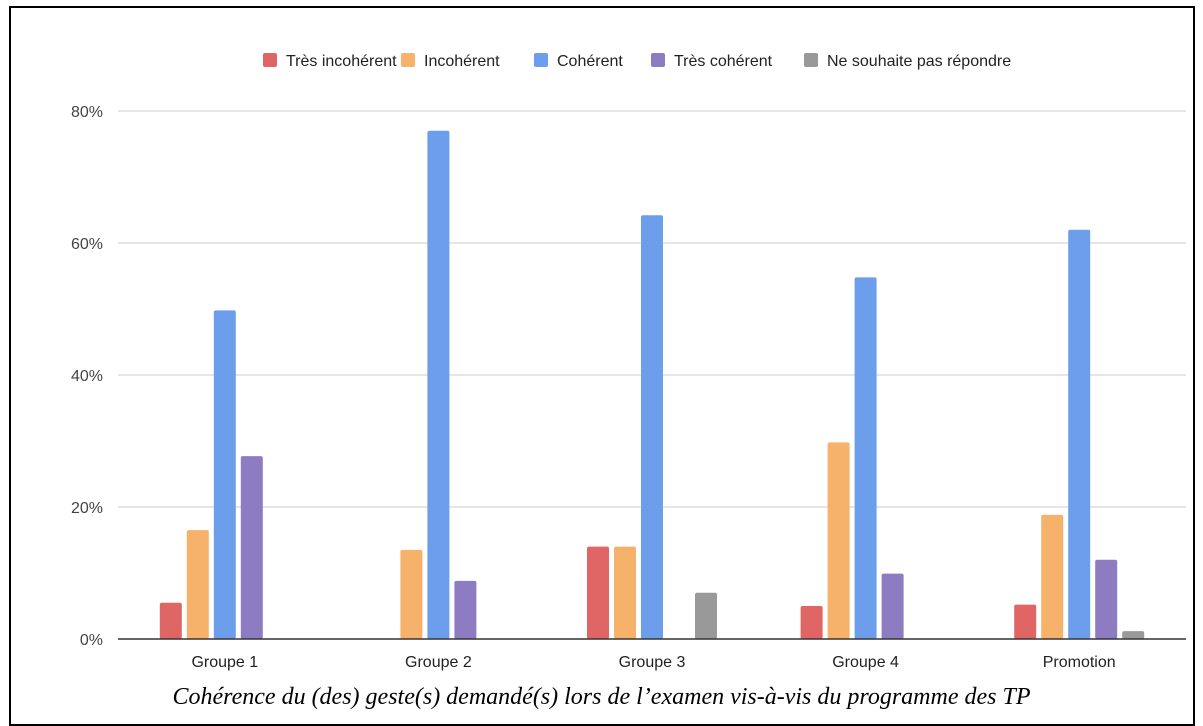 The height and width of the screenshot is (726, 1203). What do you see at coordinates (462, 61) in the screenshot?
I see `legend-label: Incohérent` at bounding box center [462, 61].